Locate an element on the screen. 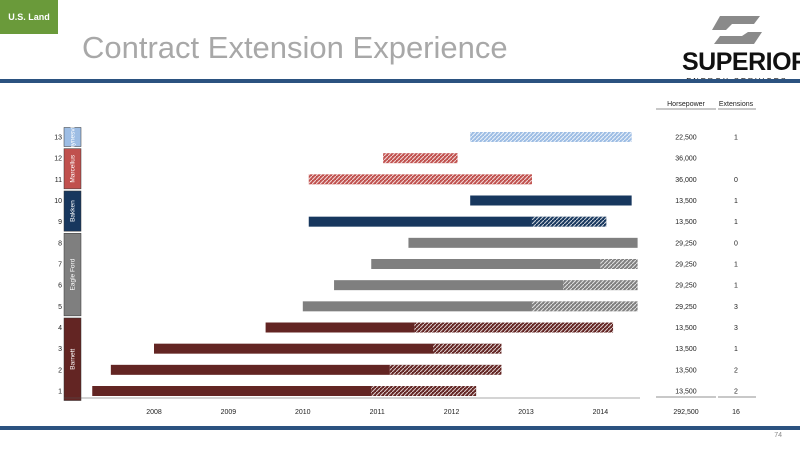  rig-label: 10 is located at coordinates (58, 201).